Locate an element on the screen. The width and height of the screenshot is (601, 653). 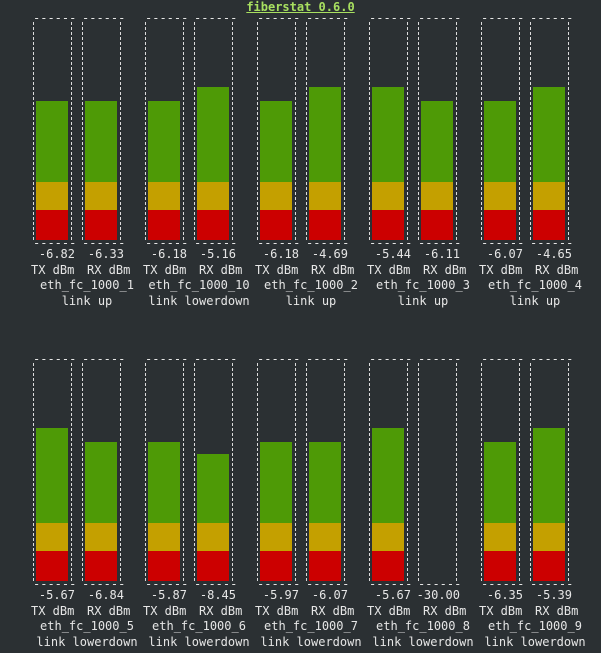
interface-name: eth_fc_1000_10 is located at coordinates (199, 285).